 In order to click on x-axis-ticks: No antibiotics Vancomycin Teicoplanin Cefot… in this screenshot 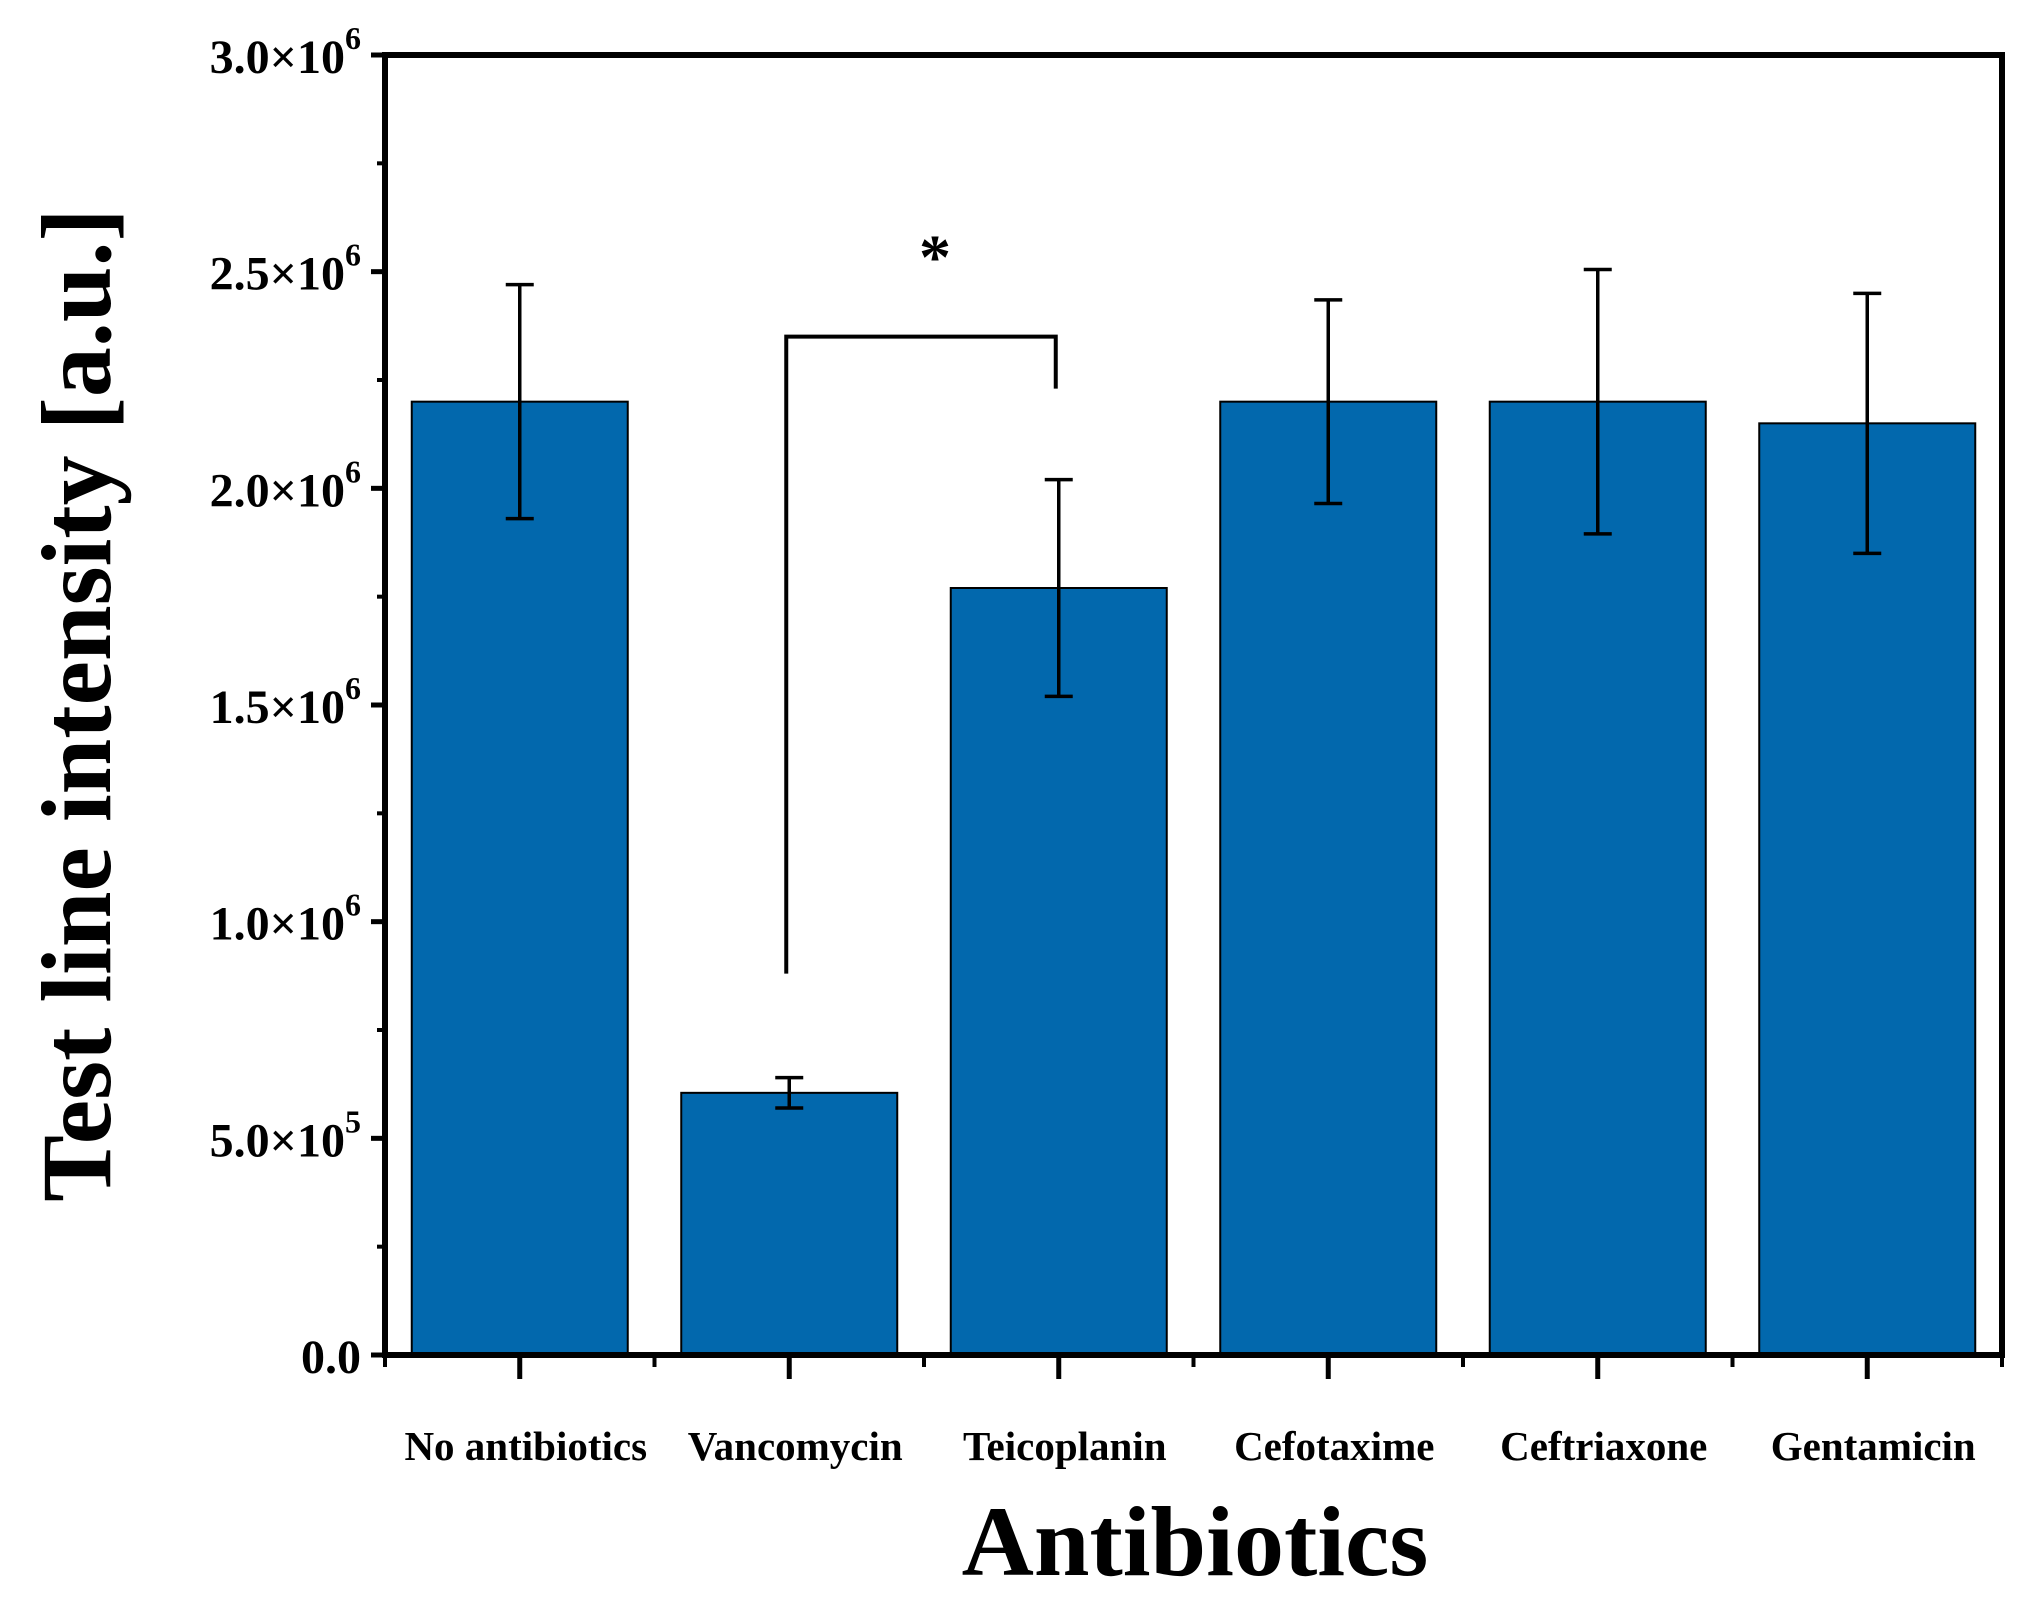, I will do `click(1193, 1412)`.